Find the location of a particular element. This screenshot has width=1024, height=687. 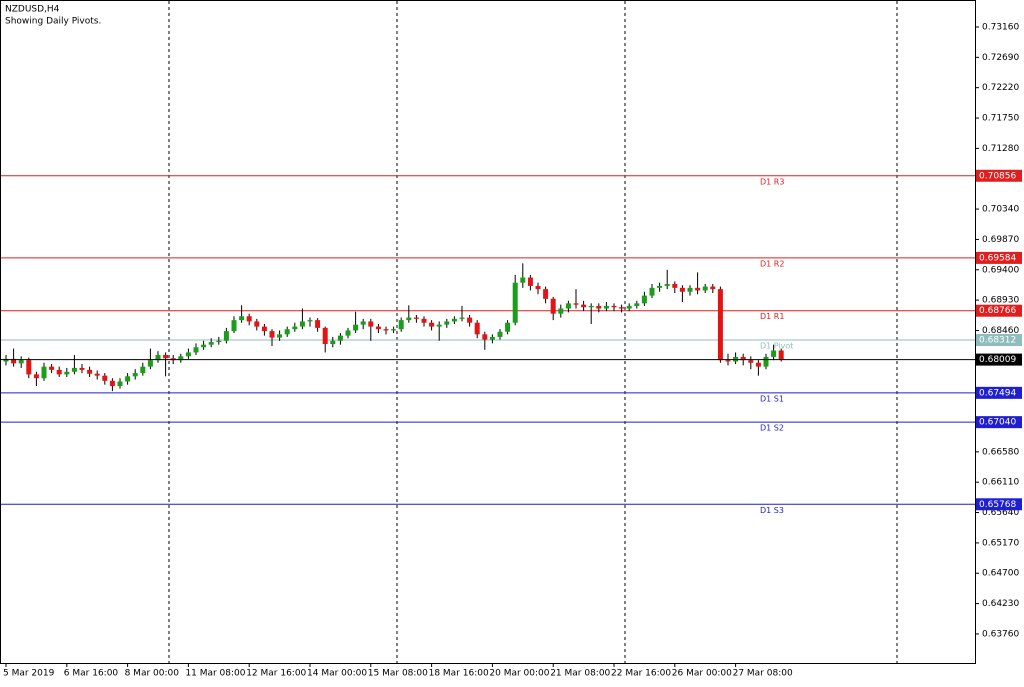

y-tick-label: 0.68460 is located at coordinates (1000, 331).